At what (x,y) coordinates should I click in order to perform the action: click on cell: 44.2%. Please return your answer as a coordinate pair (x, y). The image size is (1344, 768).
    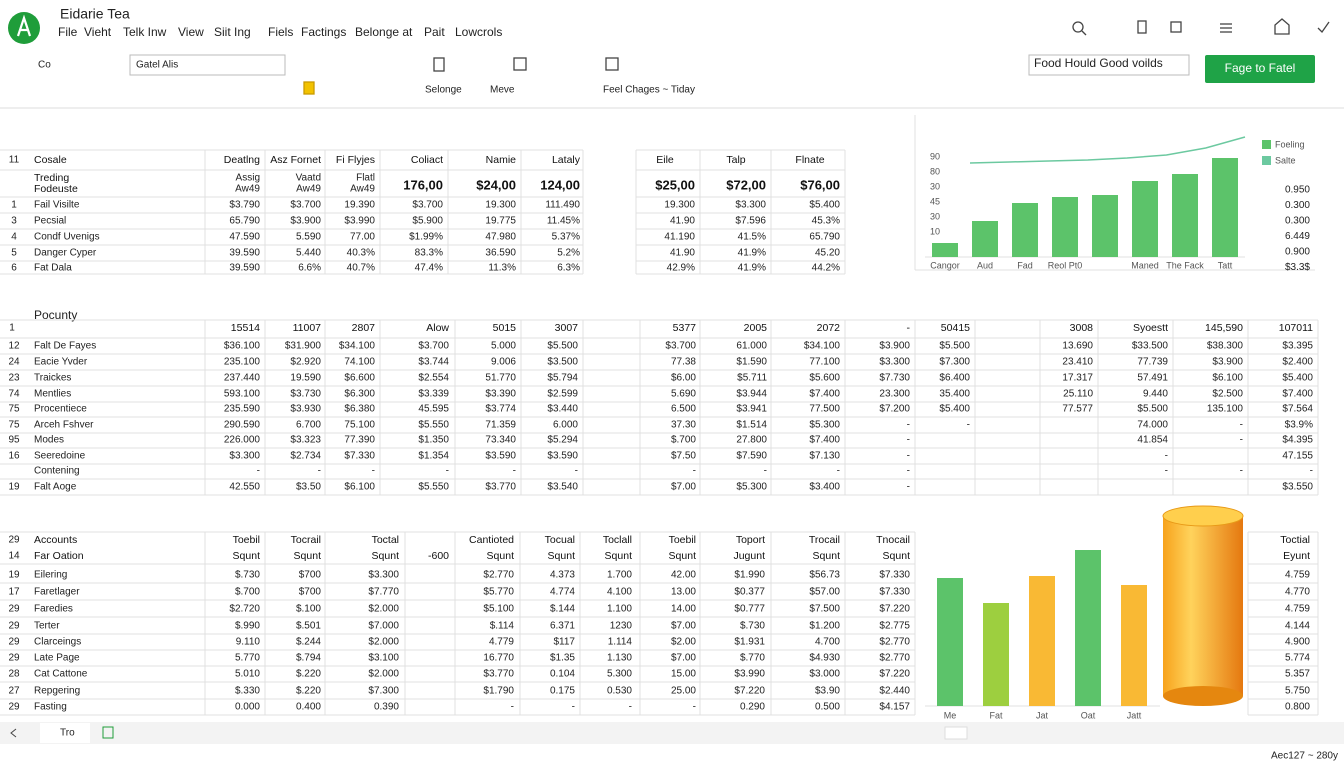
    Looking at the image, I should click on (826, 268).